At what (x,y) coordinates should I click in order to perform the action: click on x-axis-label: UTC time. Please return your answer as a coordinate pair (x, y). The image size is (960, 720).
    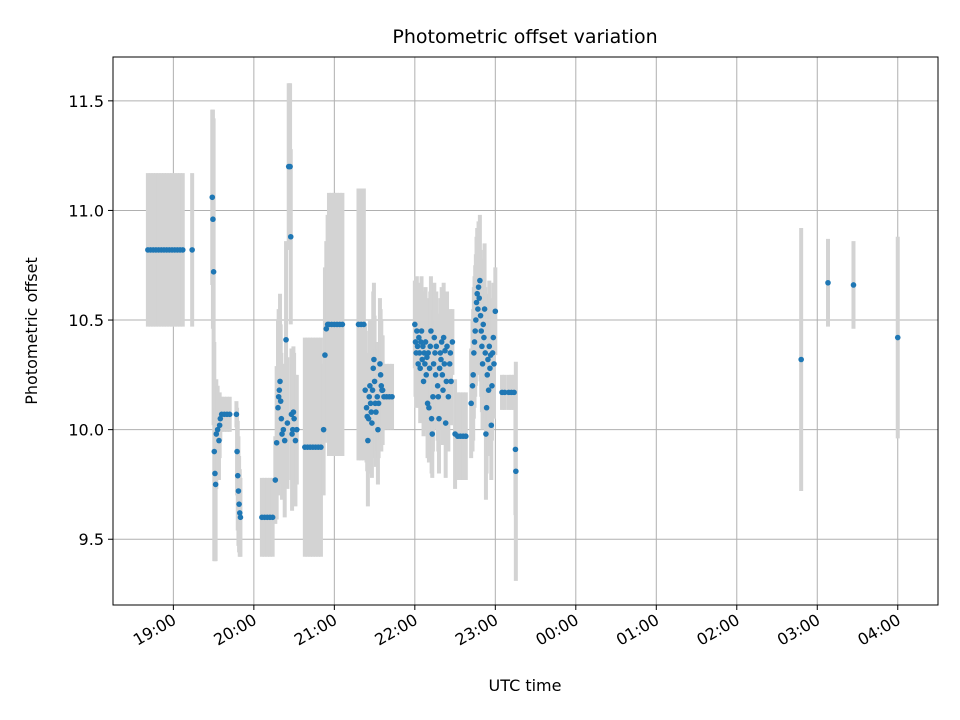
    Looking at the image, I should click on (525, 685).